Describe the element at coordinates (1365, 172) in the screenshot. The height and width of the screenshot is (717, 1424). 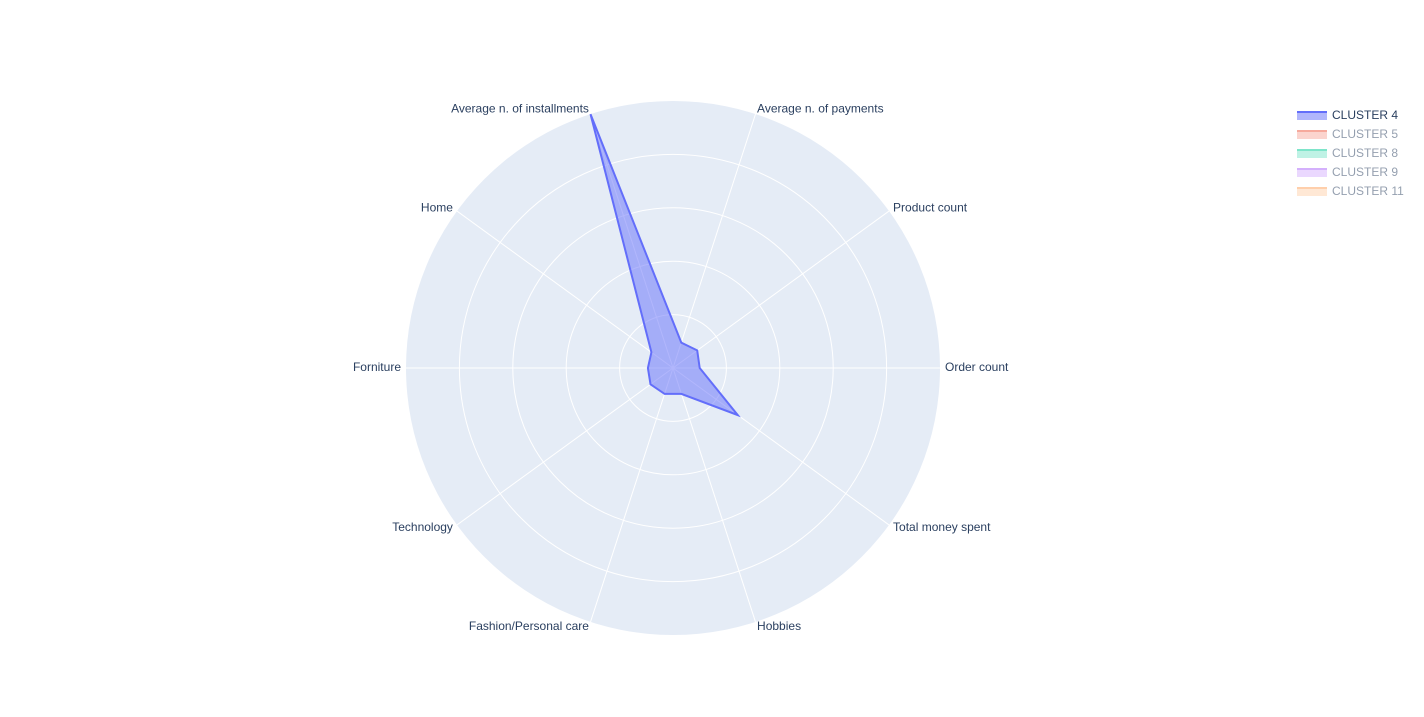
I see `legend-label: CLUSTER 9` at that location.